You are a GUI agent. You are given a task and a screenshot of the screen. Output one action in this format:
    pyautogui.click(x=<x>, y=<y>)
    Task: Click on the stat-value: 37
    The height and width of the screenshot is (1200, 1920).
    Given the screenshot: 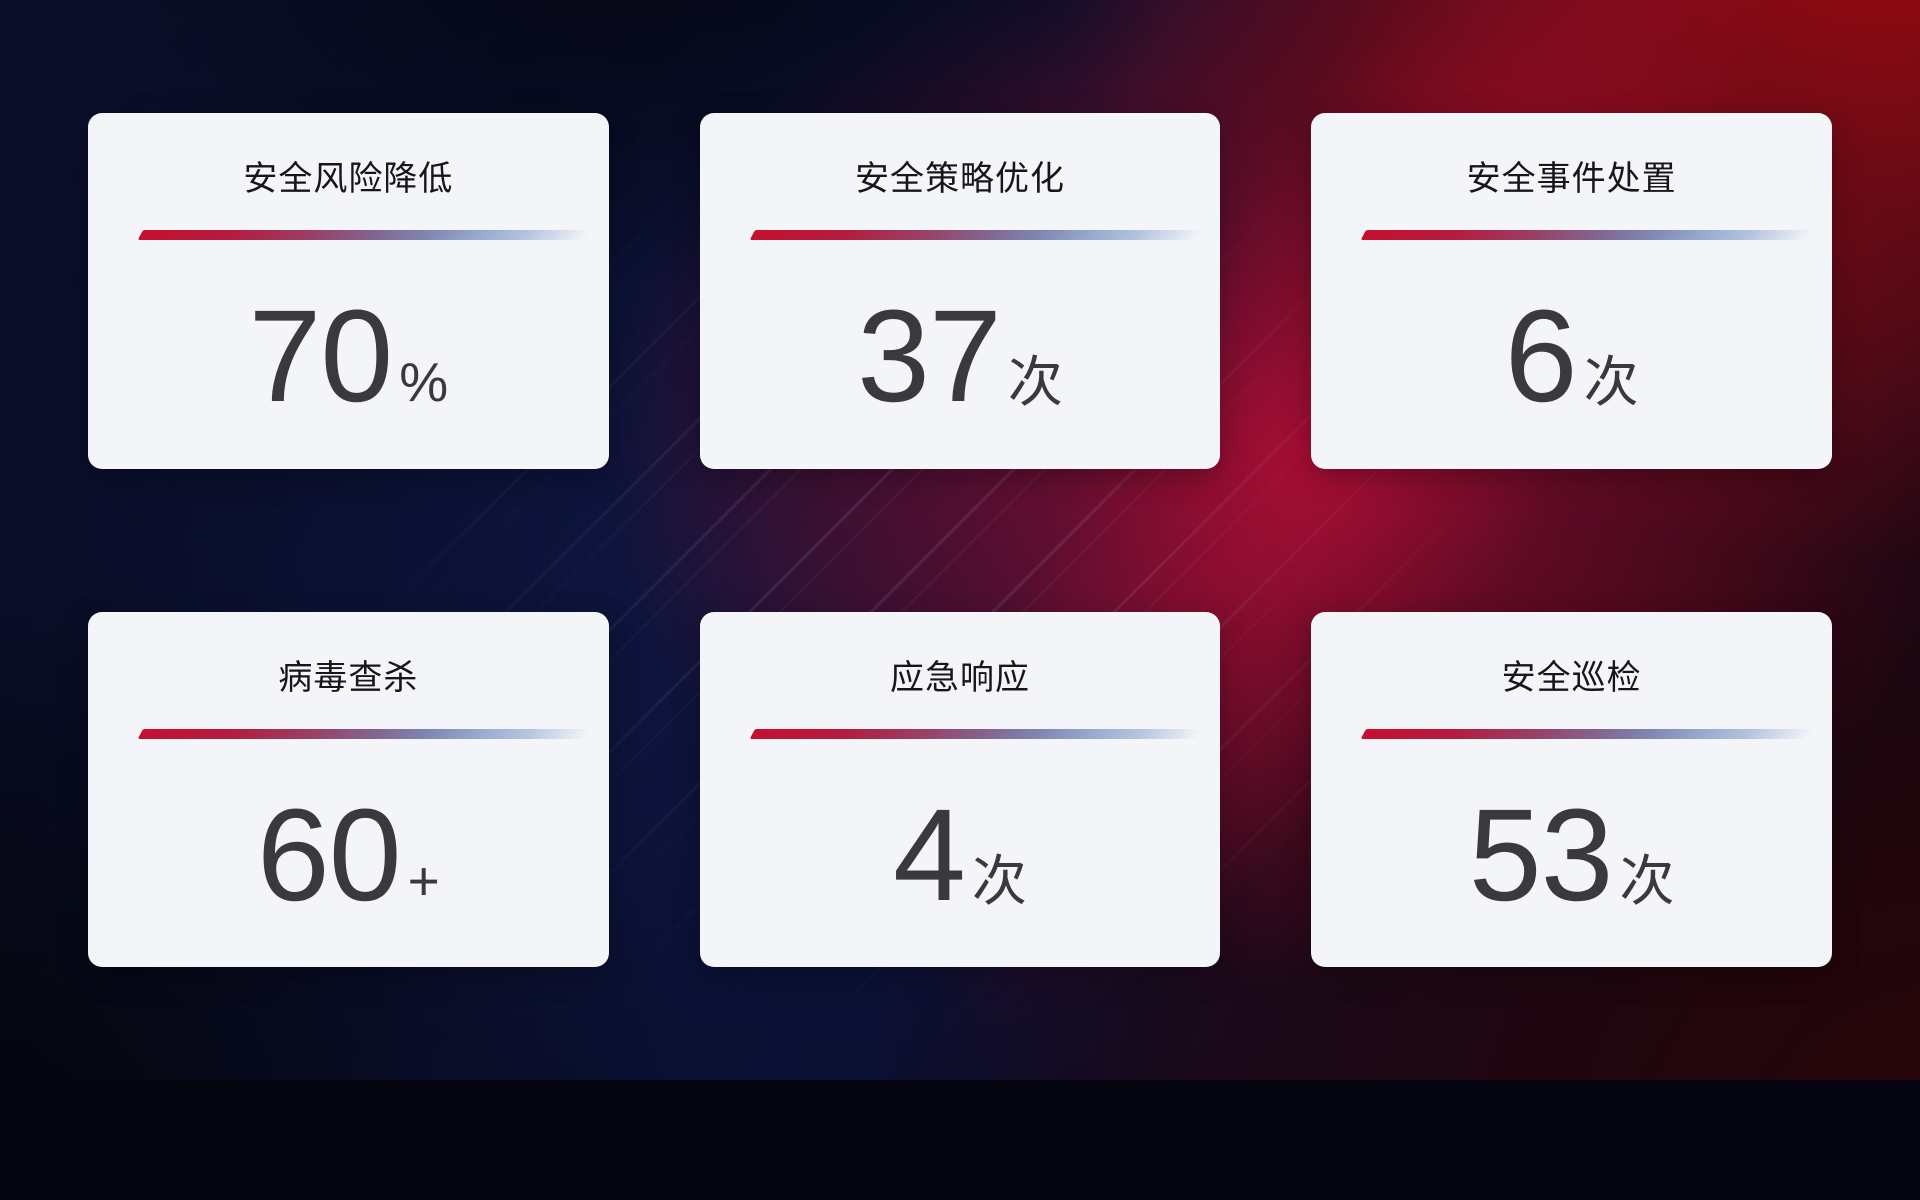 What is the action you would take?
    pyautogui.click(x=929, y=355)
    